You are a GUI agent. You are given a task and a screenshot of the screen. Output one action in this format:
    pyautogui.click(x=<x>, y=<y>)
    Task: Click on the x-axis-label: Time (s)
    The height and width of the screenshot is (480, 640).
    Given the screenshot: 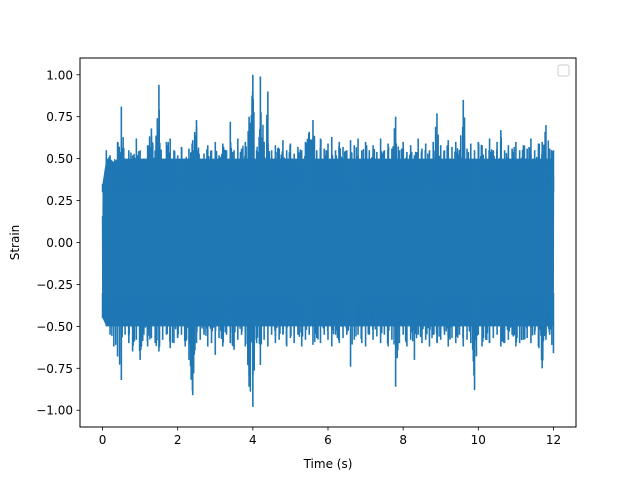 What is the action you would take?
    pyautogui.click(x=328, y=464)
    